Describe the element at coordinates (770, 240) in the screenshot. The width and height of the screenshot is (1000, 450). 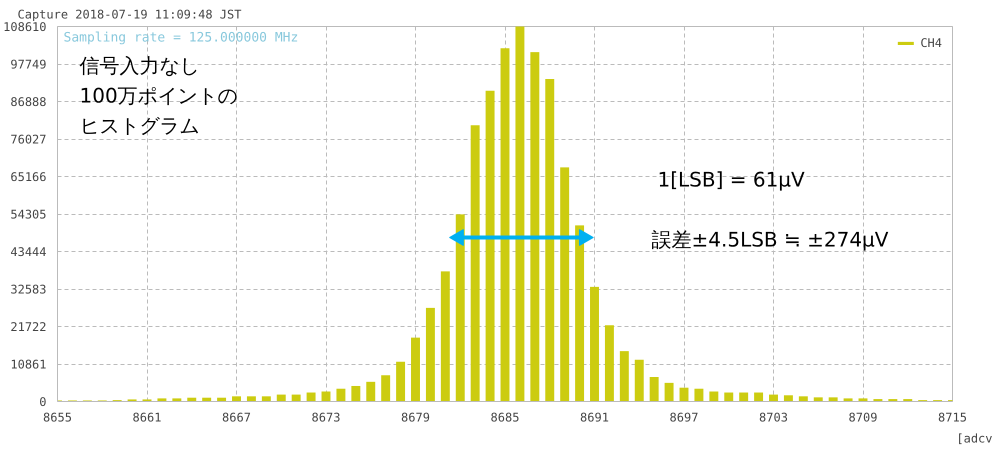
I see `annotation: 誤差±4.5LSB ≒ ±274μV` at that location.